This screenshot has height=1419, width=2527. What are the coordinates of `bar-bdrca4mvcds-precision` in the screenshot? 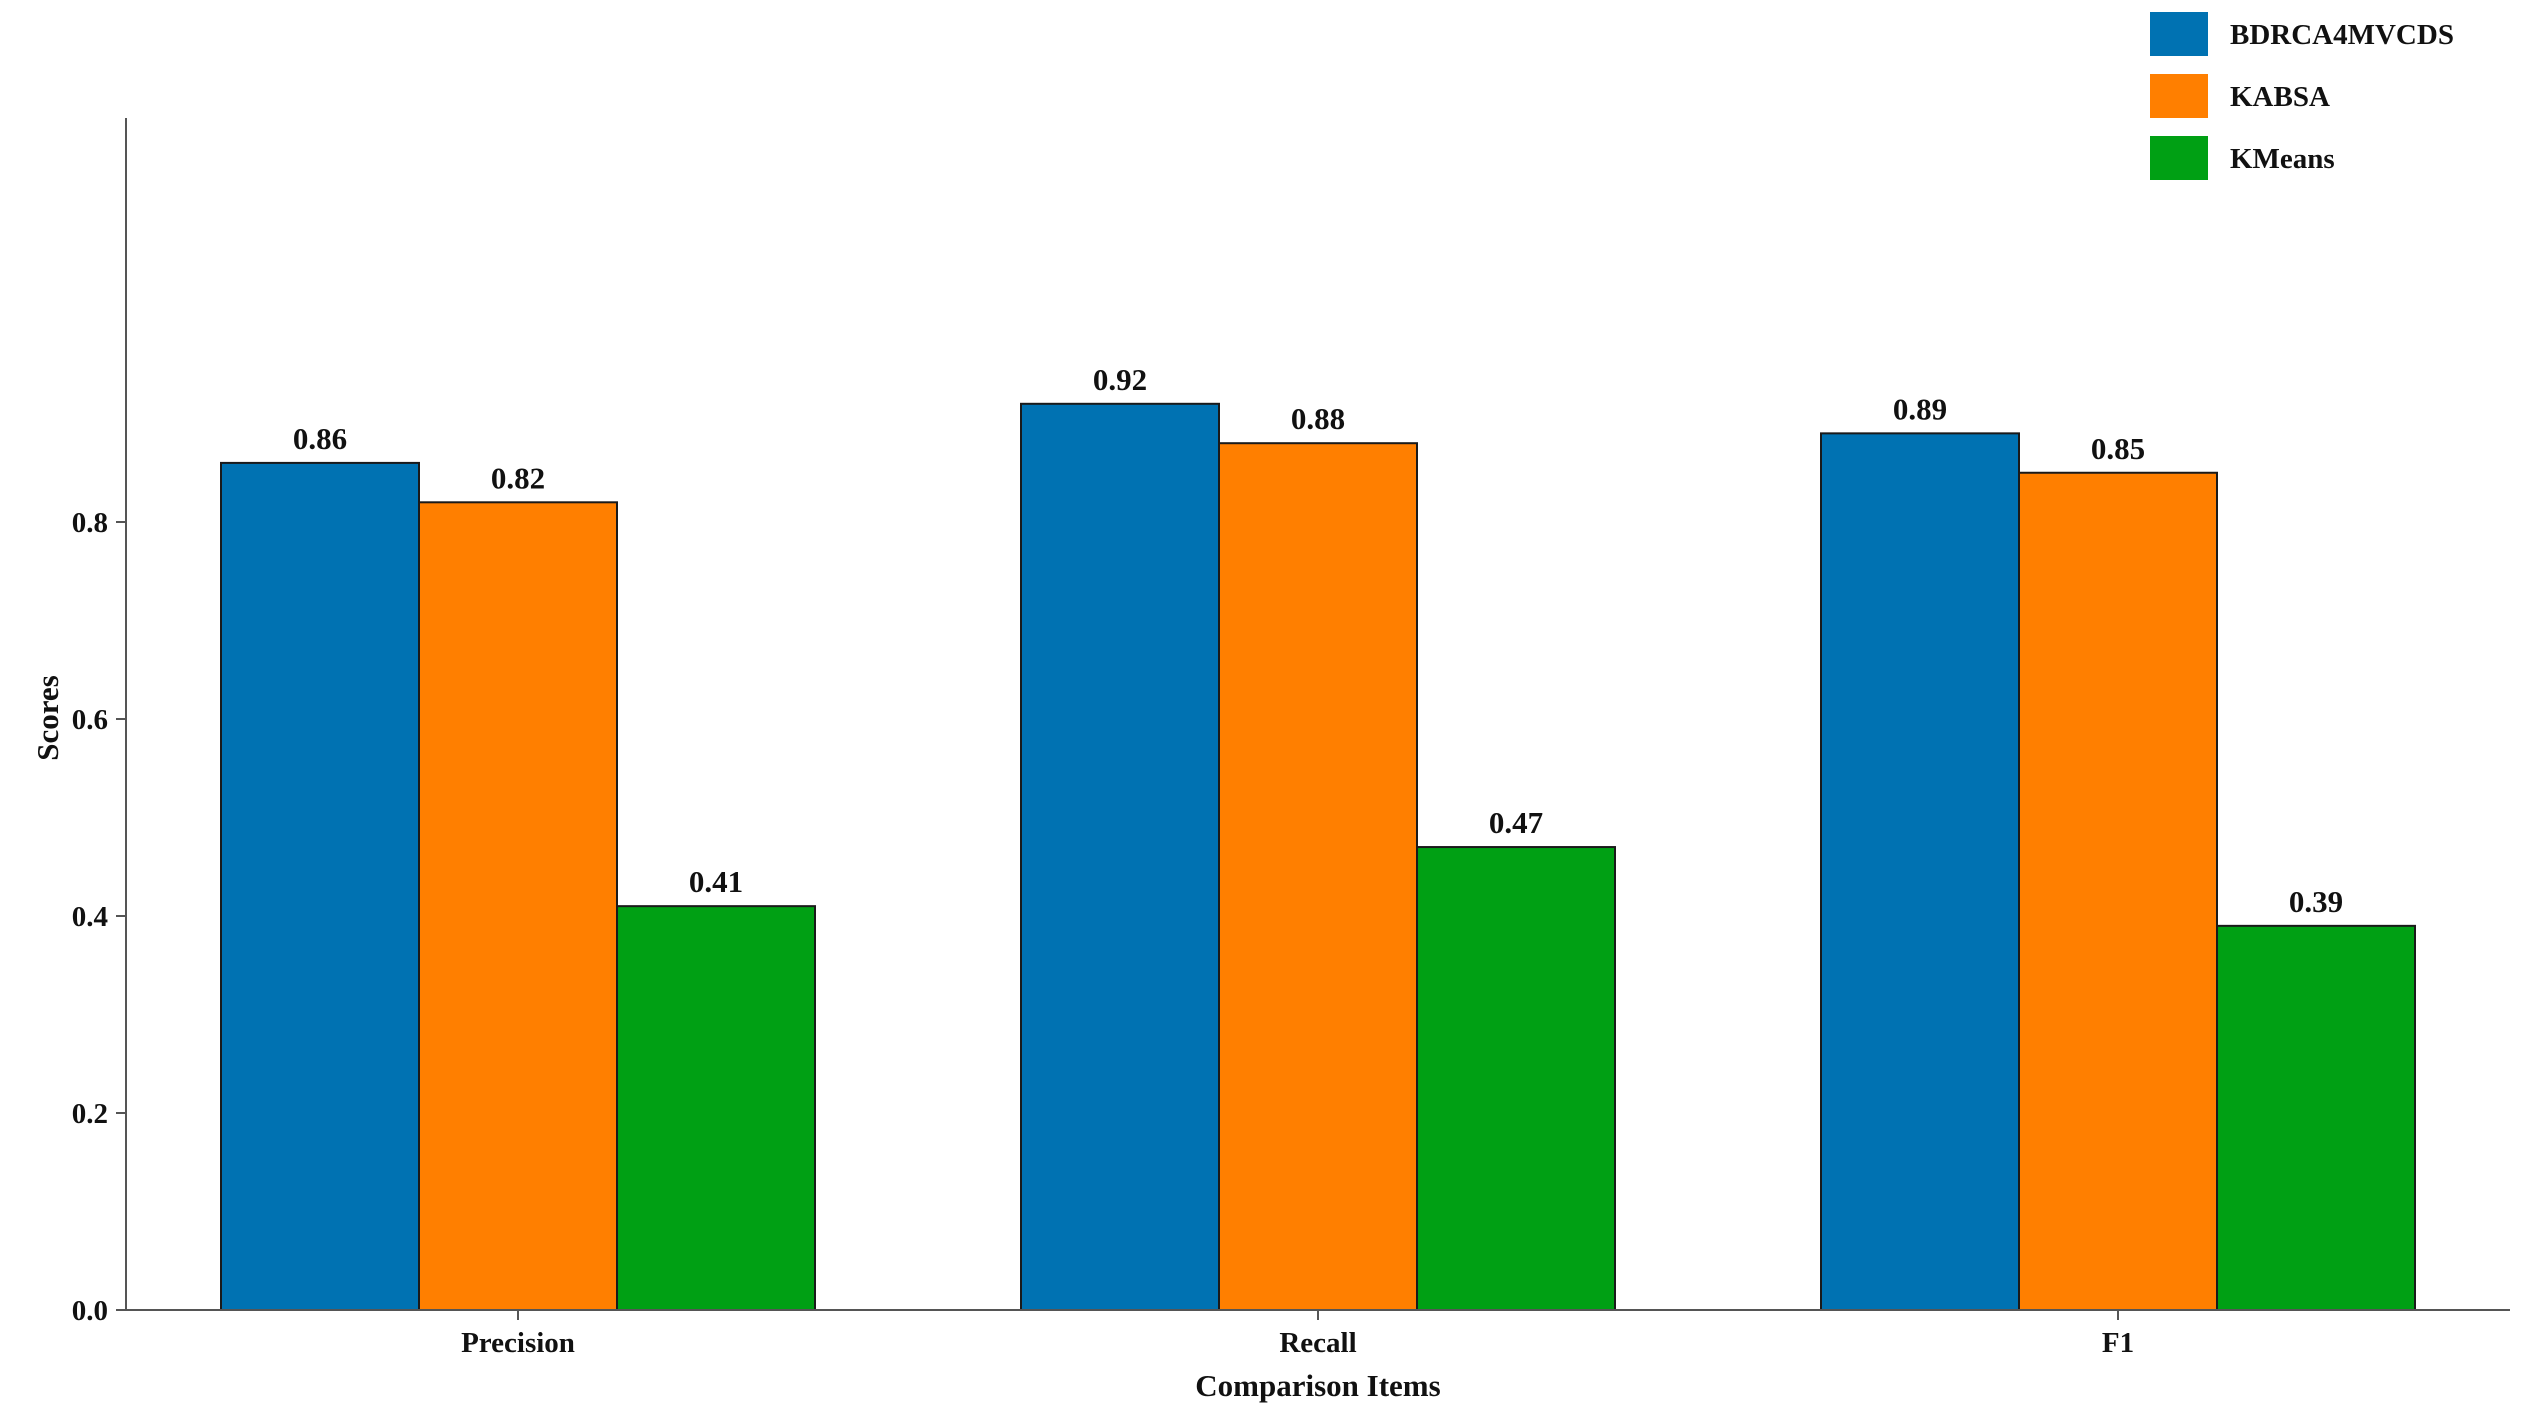 It's located at (320, 886).